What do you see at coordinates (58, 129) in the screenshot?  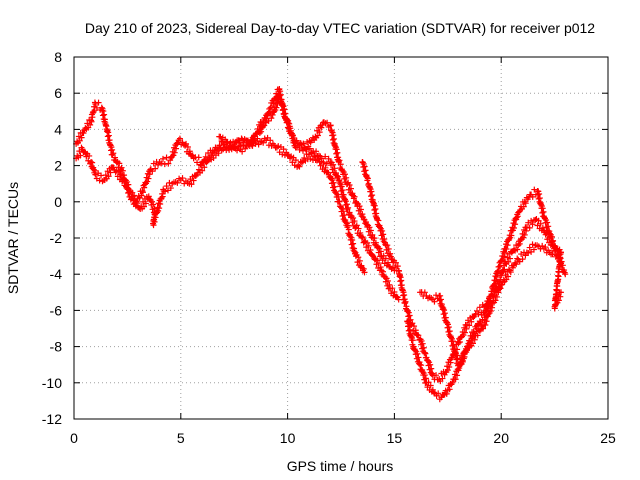 I see `y-tick-label: 4` at bounding box center [58, 129].